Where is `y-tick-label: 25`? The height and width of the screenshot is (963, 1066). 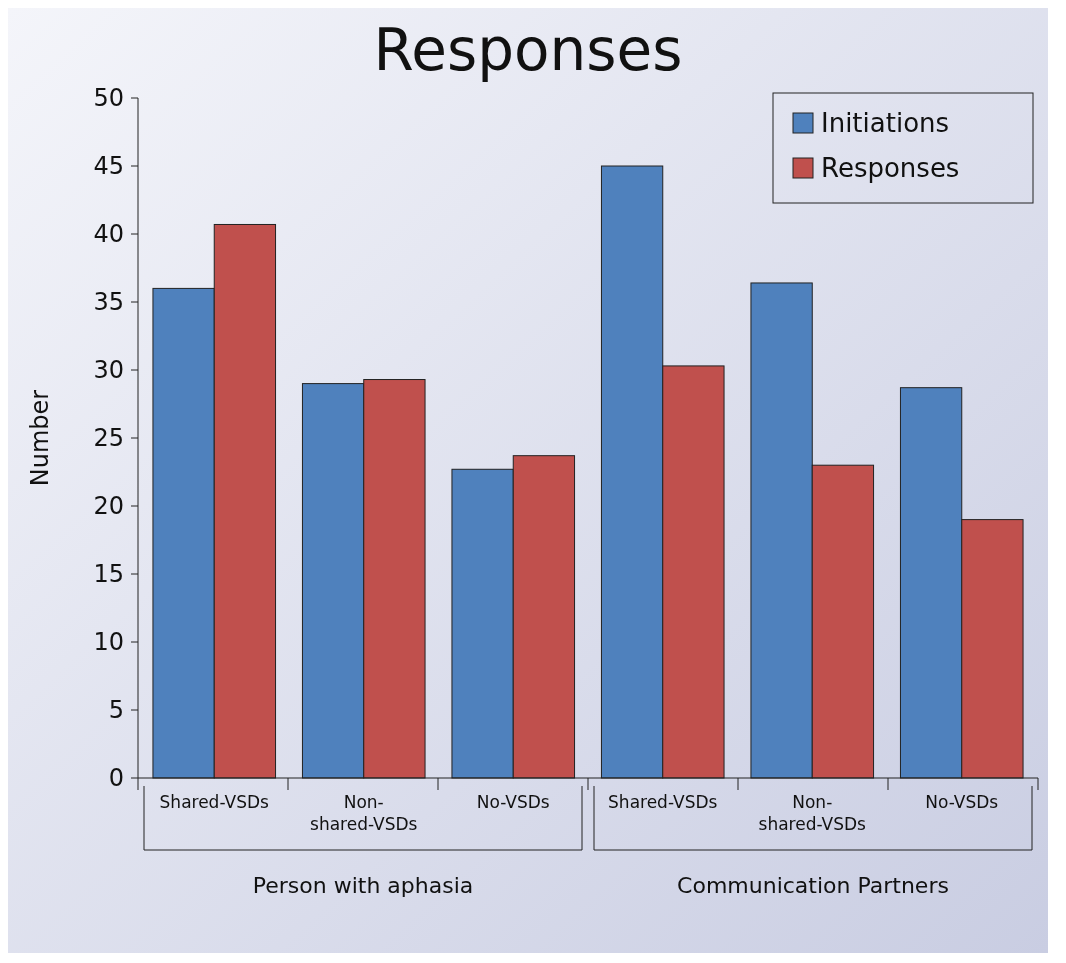 y-tick-label: 25 is located at coordinates (108, 438).